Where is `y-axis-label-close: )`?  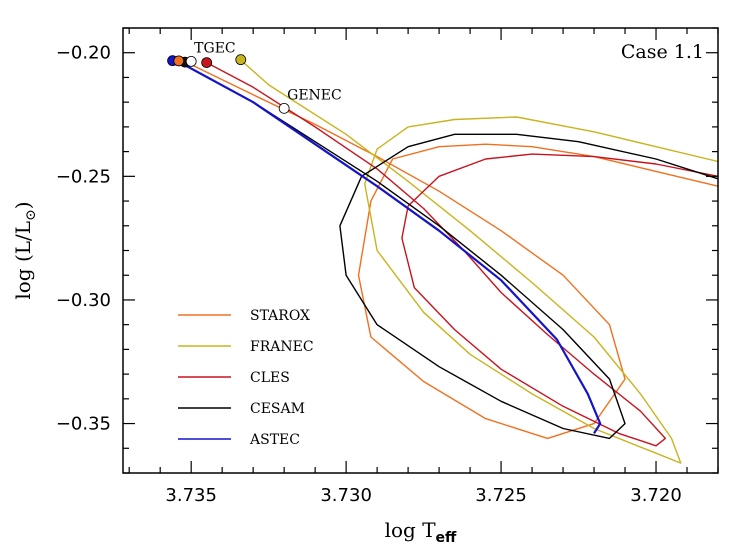 y-axis-label-close: ) is located at coordinates (23, 205).